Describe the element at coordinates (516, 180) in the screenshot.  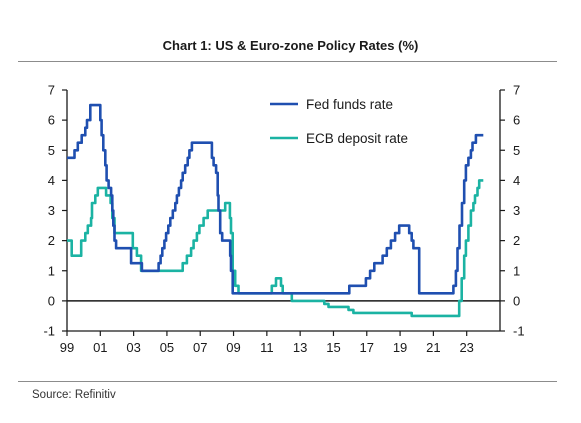
I see `y-tick-label-right: 4` at that location.